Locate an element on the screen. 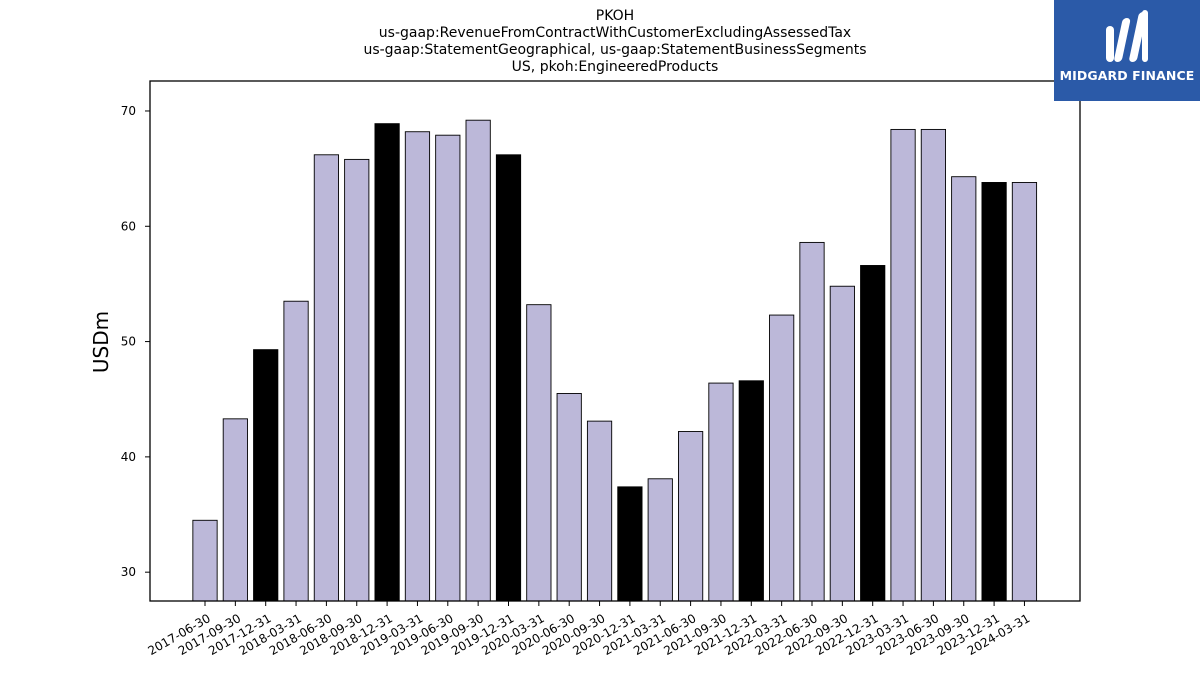  y-axis: 30 40 50 60 70 is located at coordinates (135, 341).